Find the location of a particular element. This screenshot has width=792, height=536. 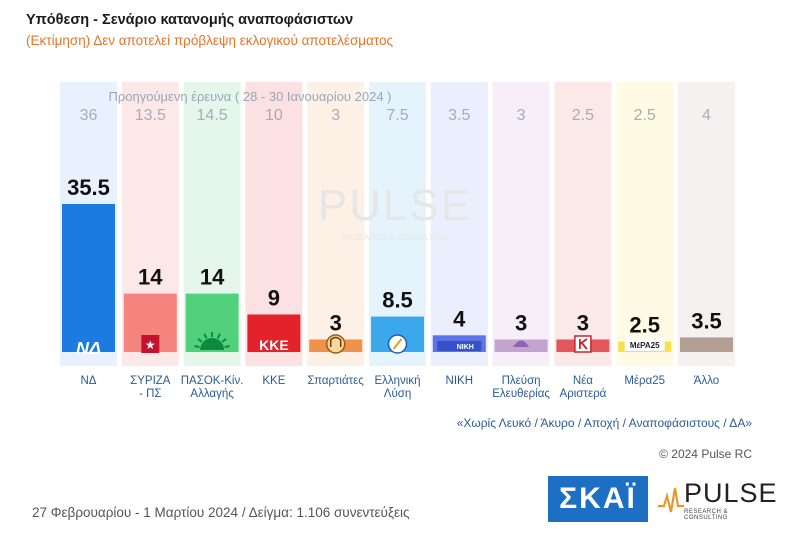

nea-aristera-mark is located at coordinates (583, 344).